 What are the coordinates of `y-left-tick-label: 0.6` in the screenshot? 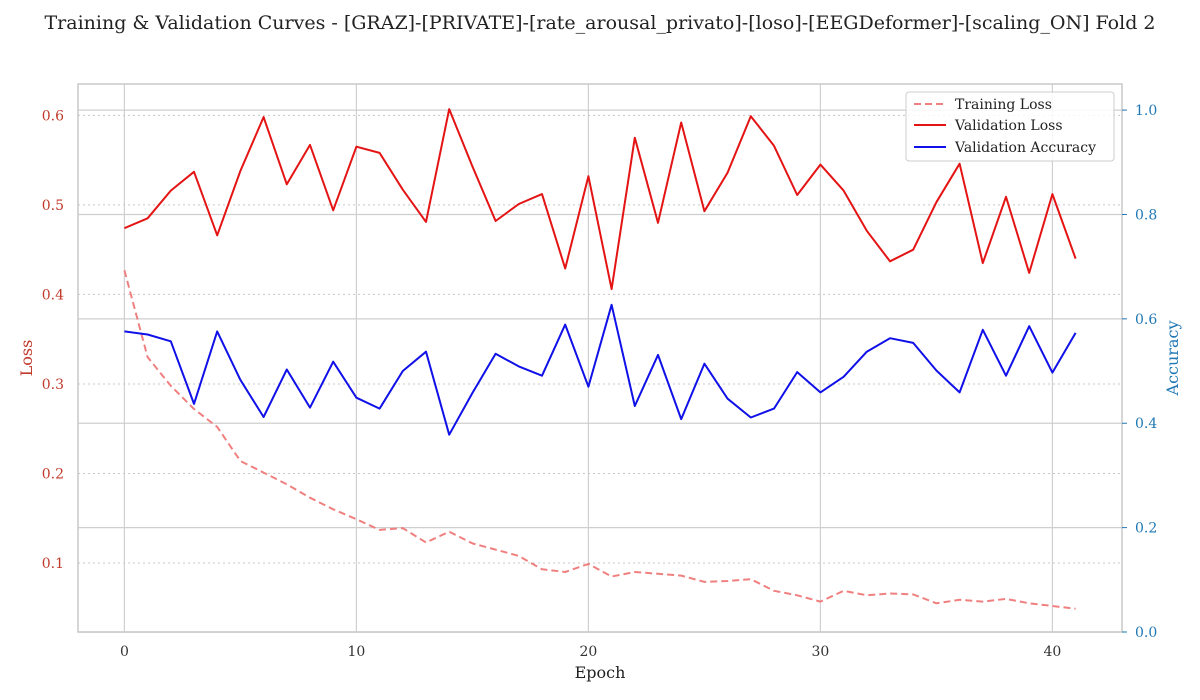 It's located at (53, 116).